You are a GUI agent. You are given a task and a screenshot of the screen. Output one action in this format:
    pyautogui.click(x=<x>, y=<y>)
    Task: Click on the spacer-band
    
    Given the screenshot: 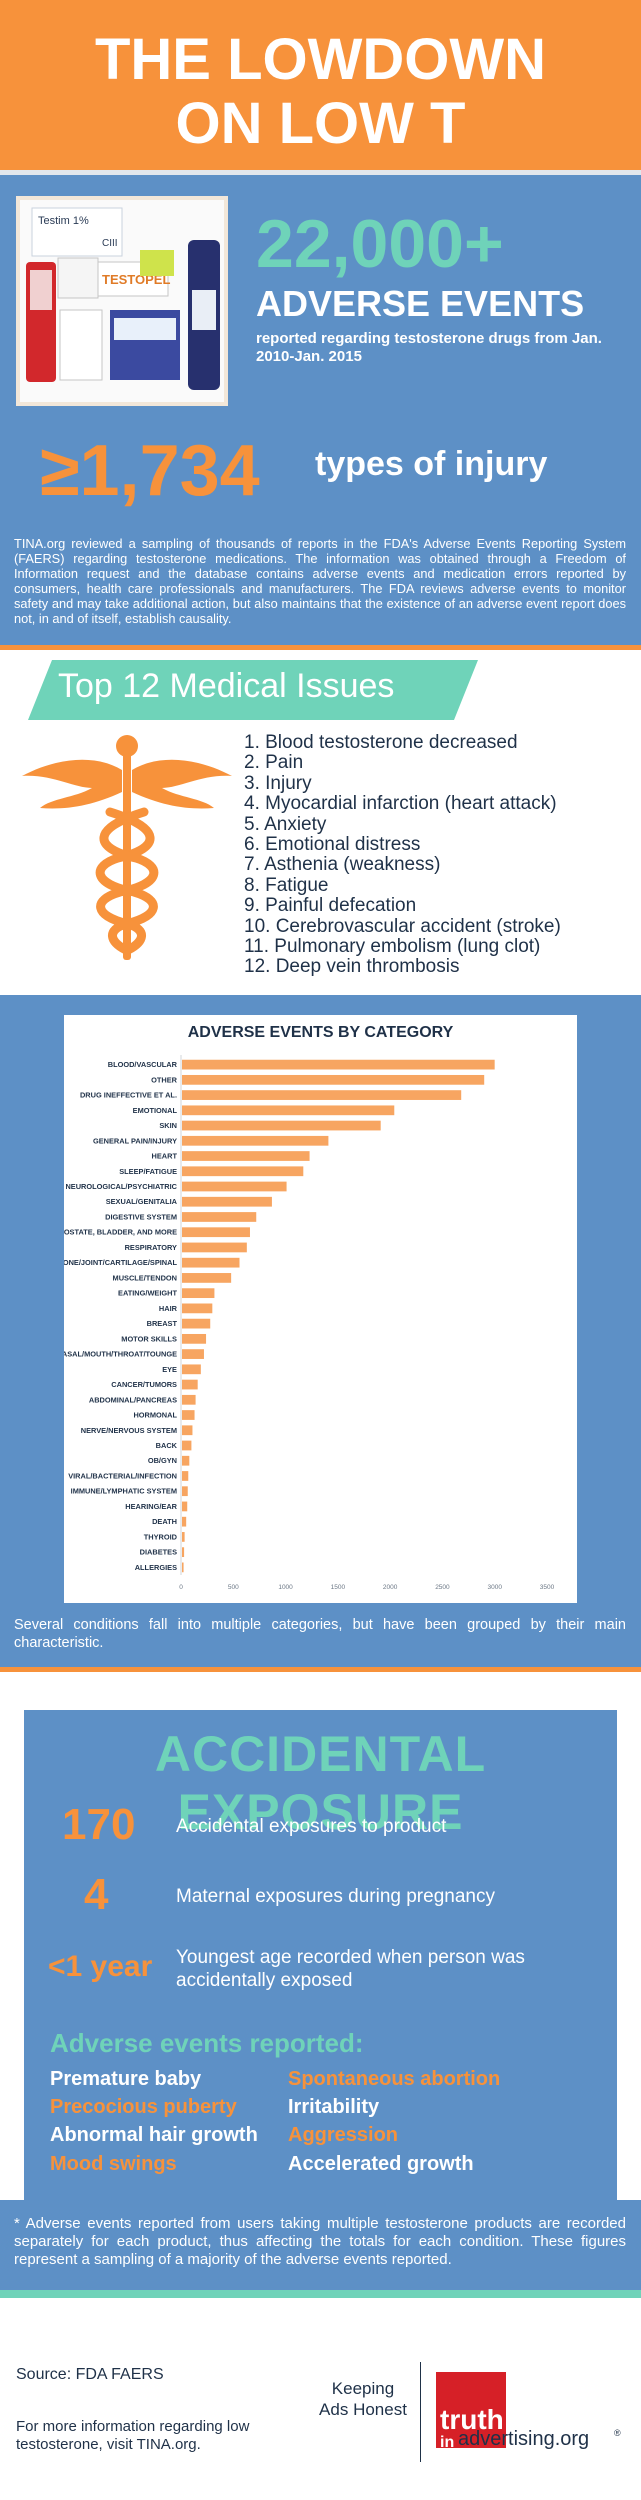 What is the action you would take?
    pyautogui.click(x=320, y=1691)
    